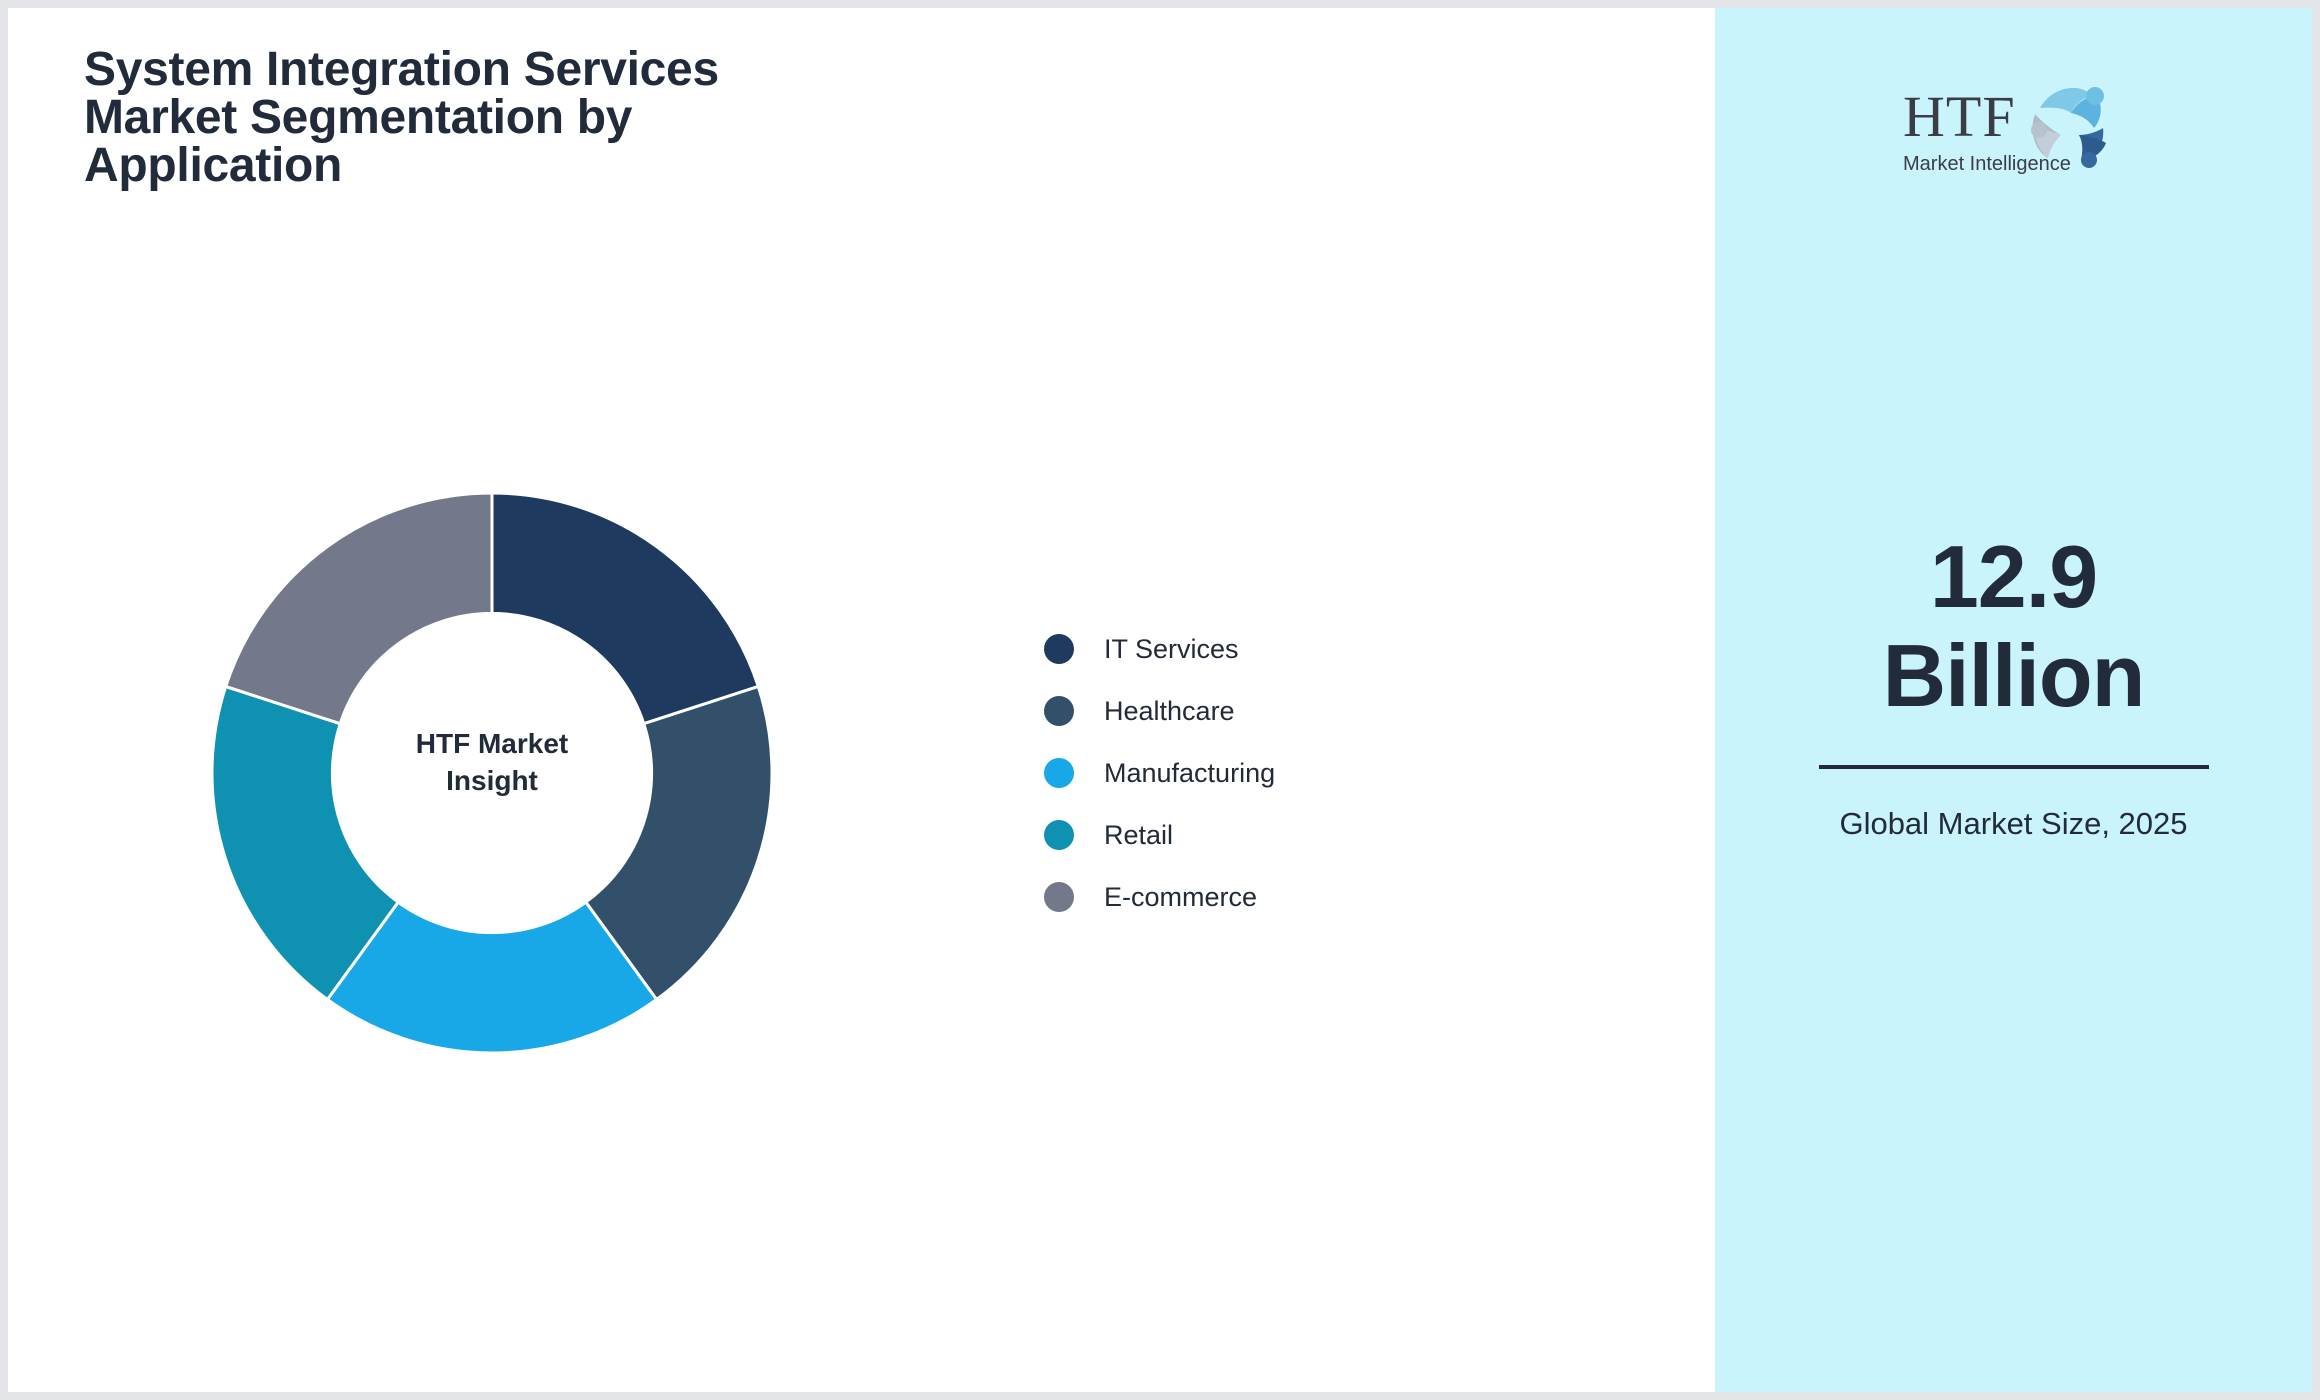  I want to click on stat-divider, so click(2013, 767).